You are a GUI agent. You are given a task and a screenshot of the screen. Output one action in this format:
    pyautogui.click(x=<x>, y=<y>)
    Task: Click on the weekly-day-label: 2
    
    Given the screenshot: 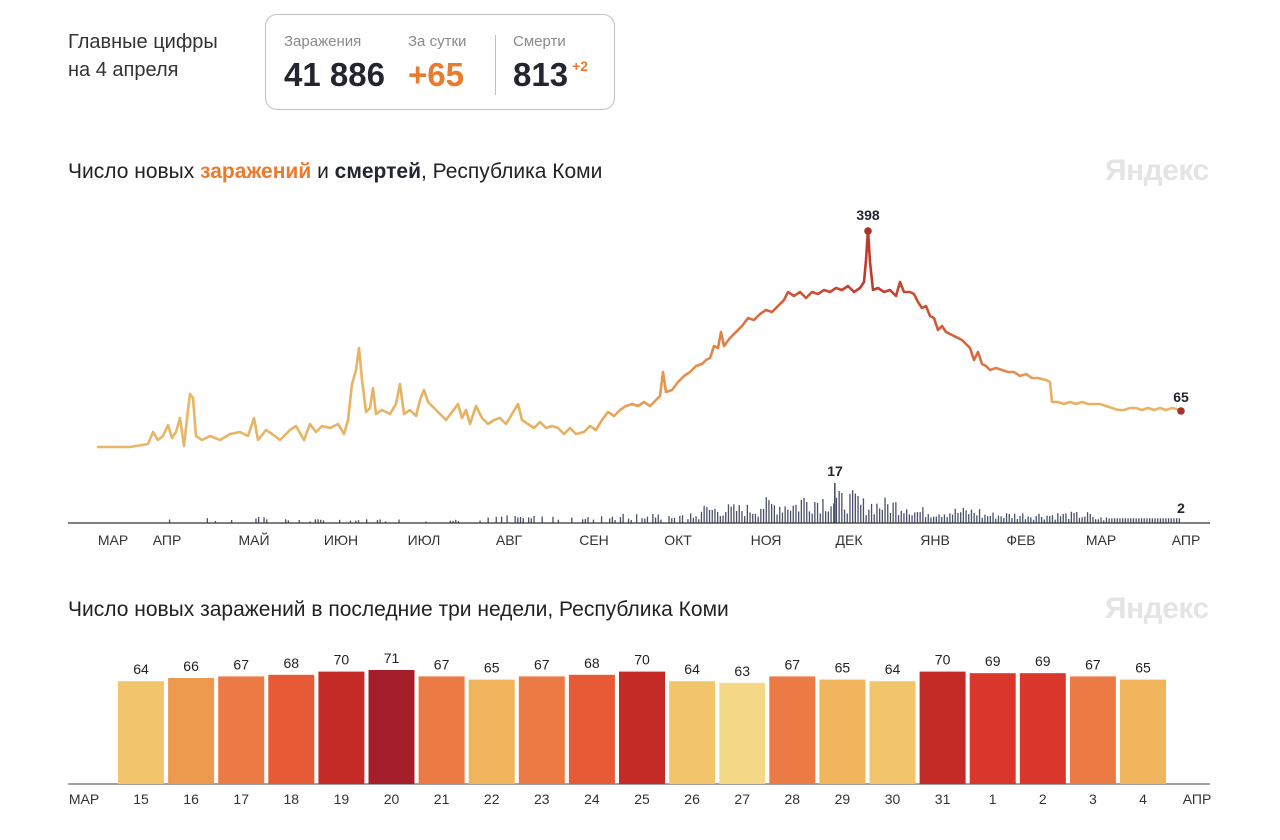 What is the action you would take?
    pyautogui.click(x=1043, y=799)
    